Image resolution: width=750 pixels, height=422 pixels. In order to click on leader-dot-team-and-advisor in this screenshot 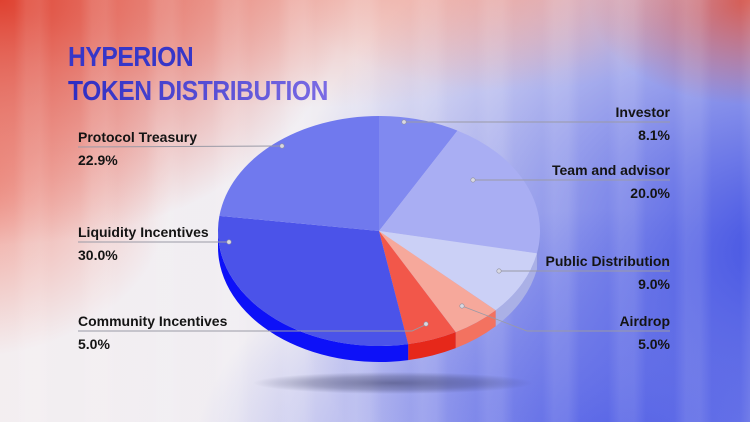, I will do `click(473, 180)`.